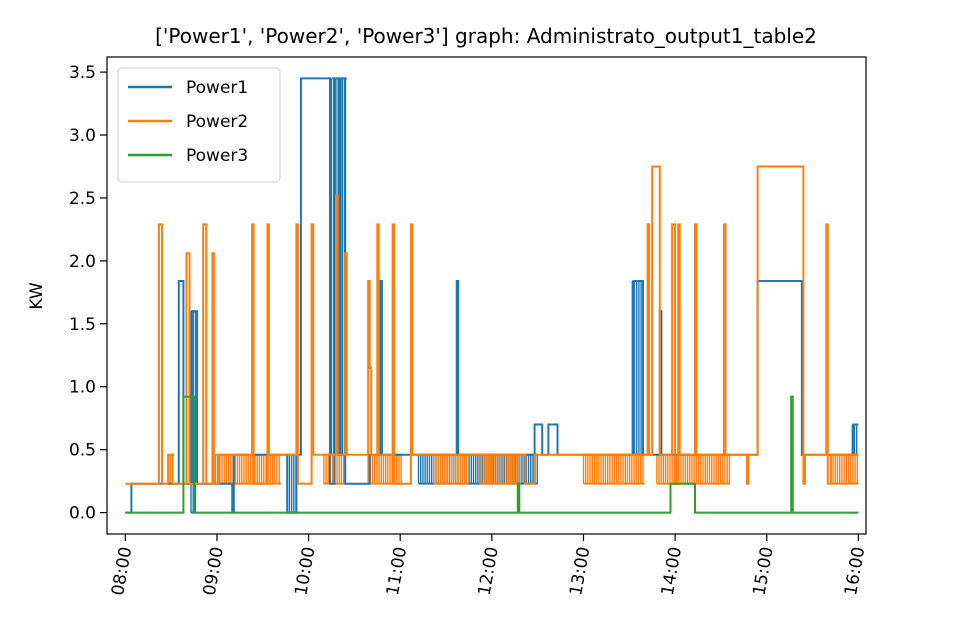 The width and height of the screenshot is (960, 640). Describe the element at coordinates (82, 136) in the screenshot. I see `y-tick-label-3-0: 3.0` at that location.